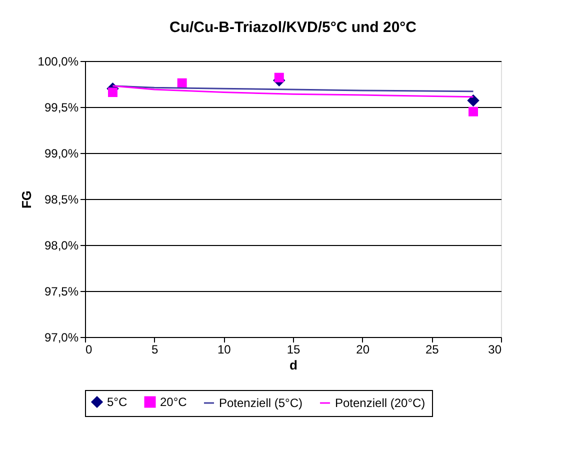 The image size is (570, 461). What do you see at coordinates (58, 61) in the screenshot?
I see `y-tick-label: 100,0%` at bounding box center [58, 61].